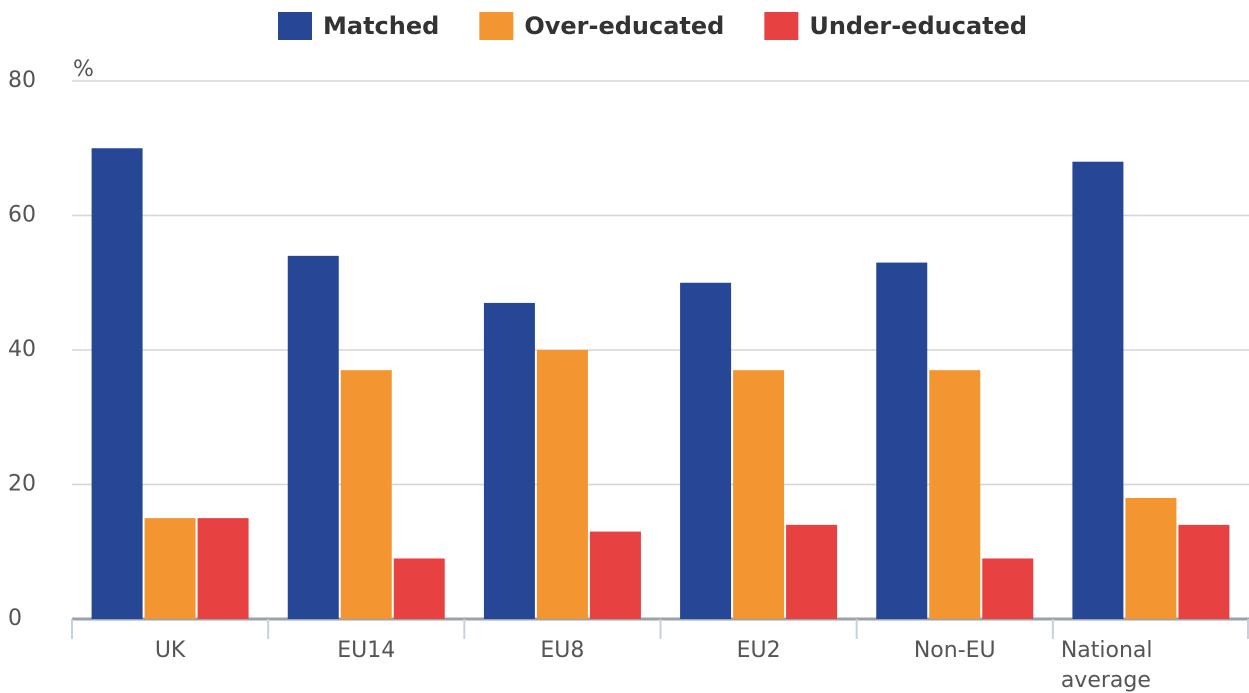 This screenshot has height=693, width=1249. What do you see at coordinates (562, 650) in the screenshot?
I see `x-tick-label: EU8` at bounding box center [562, 650].